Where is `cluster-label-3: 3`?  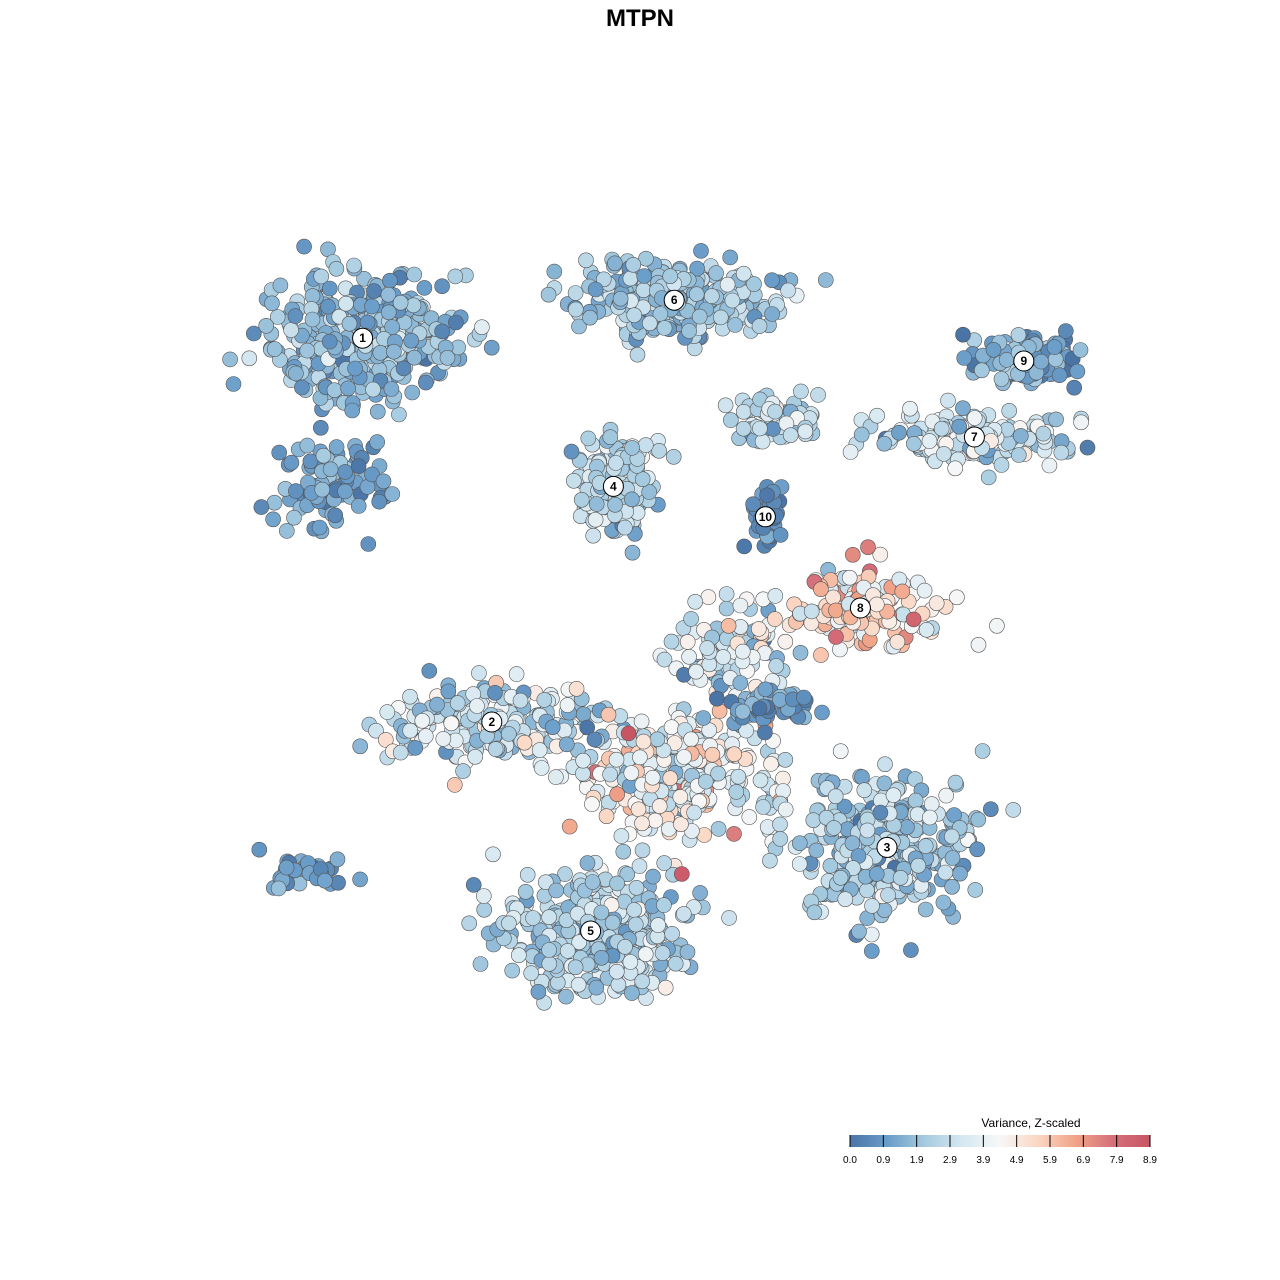
cluster-label-3: 3 is located at coordinates (887, 847).